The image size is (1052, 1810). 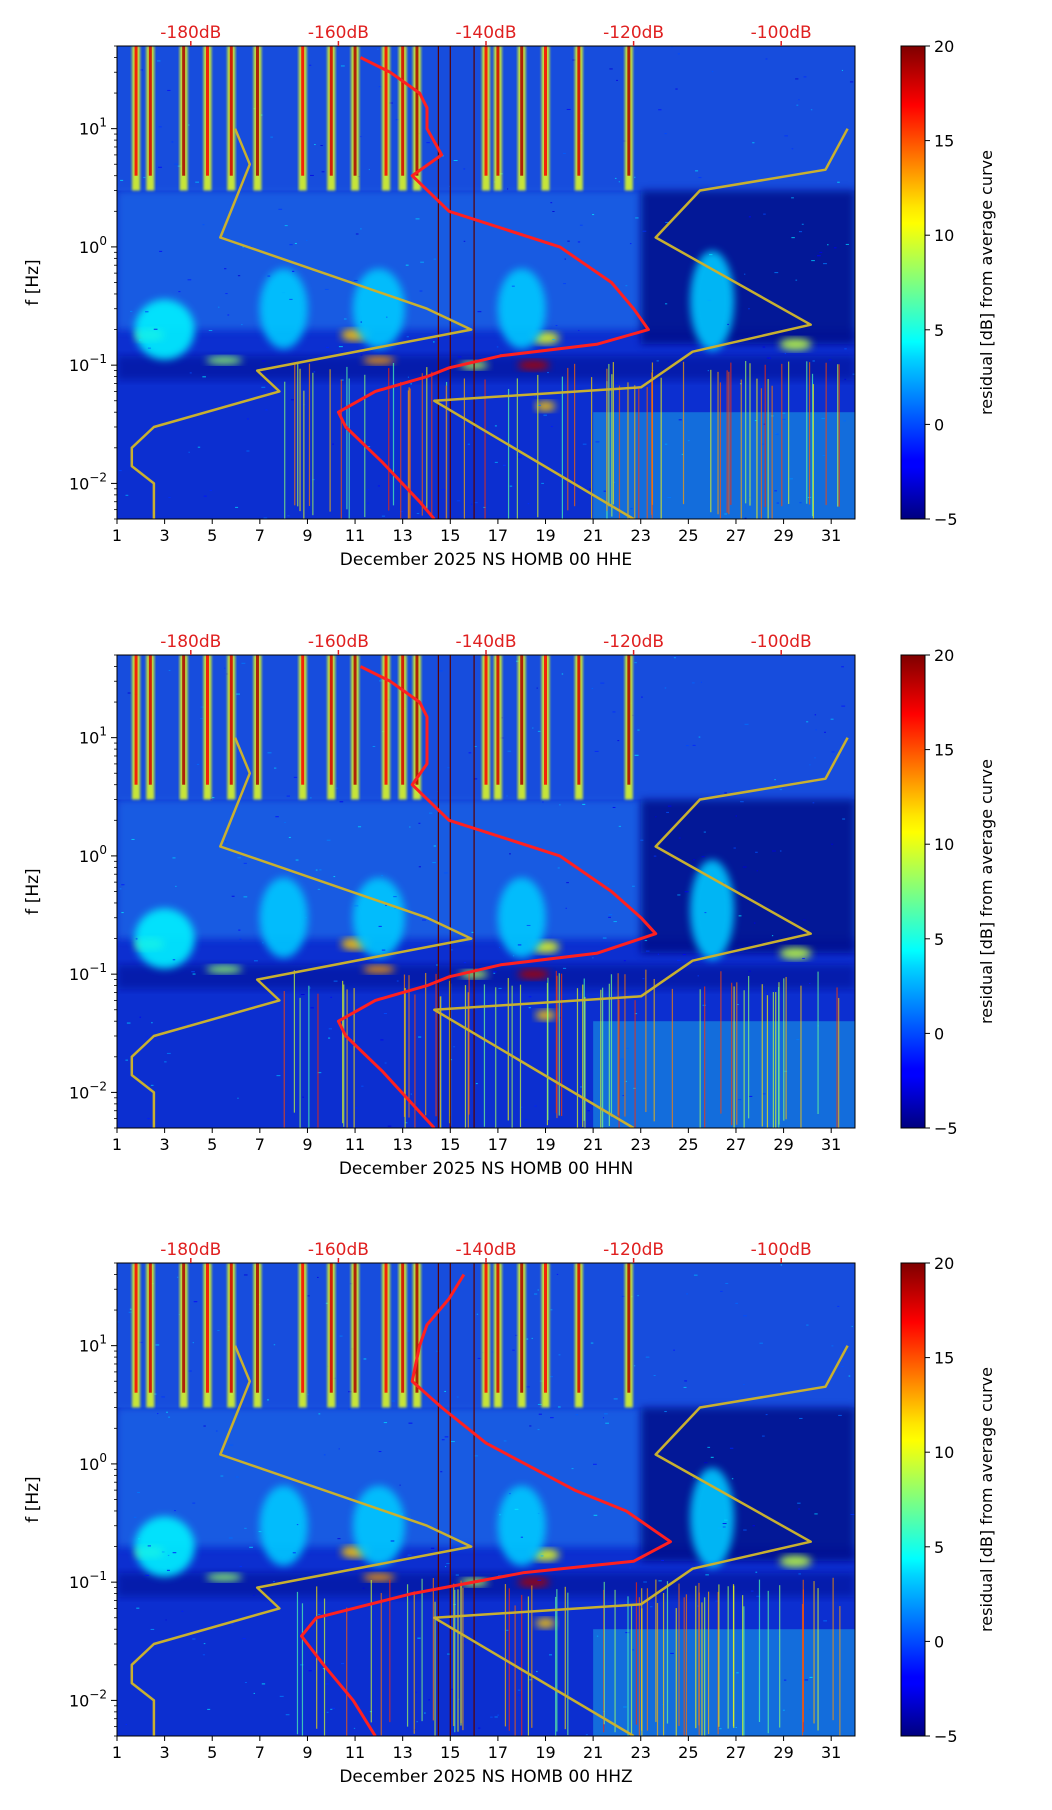 What do you see at coordinates (338, 1250) in the screenshot?
I see `top-db-tick-label: -160dB` at bounding box center [338, 1250].